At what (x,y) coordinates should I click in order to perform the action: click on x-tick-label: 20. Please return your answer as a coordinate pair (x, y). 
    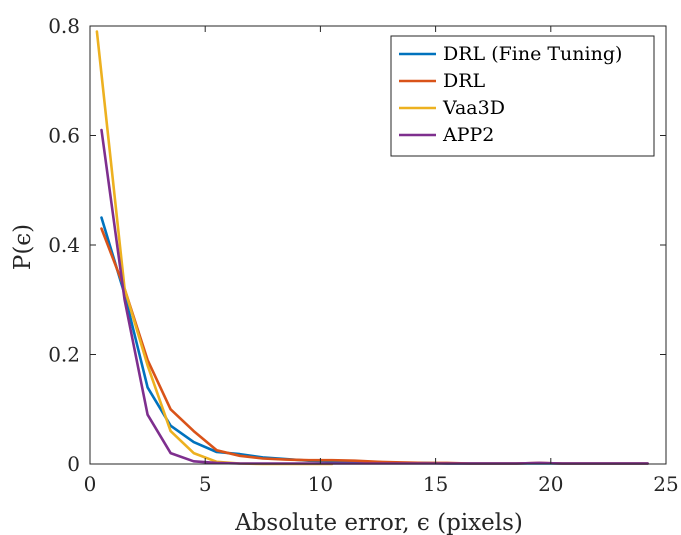
    Looking at the image, I should click on (550, 484).